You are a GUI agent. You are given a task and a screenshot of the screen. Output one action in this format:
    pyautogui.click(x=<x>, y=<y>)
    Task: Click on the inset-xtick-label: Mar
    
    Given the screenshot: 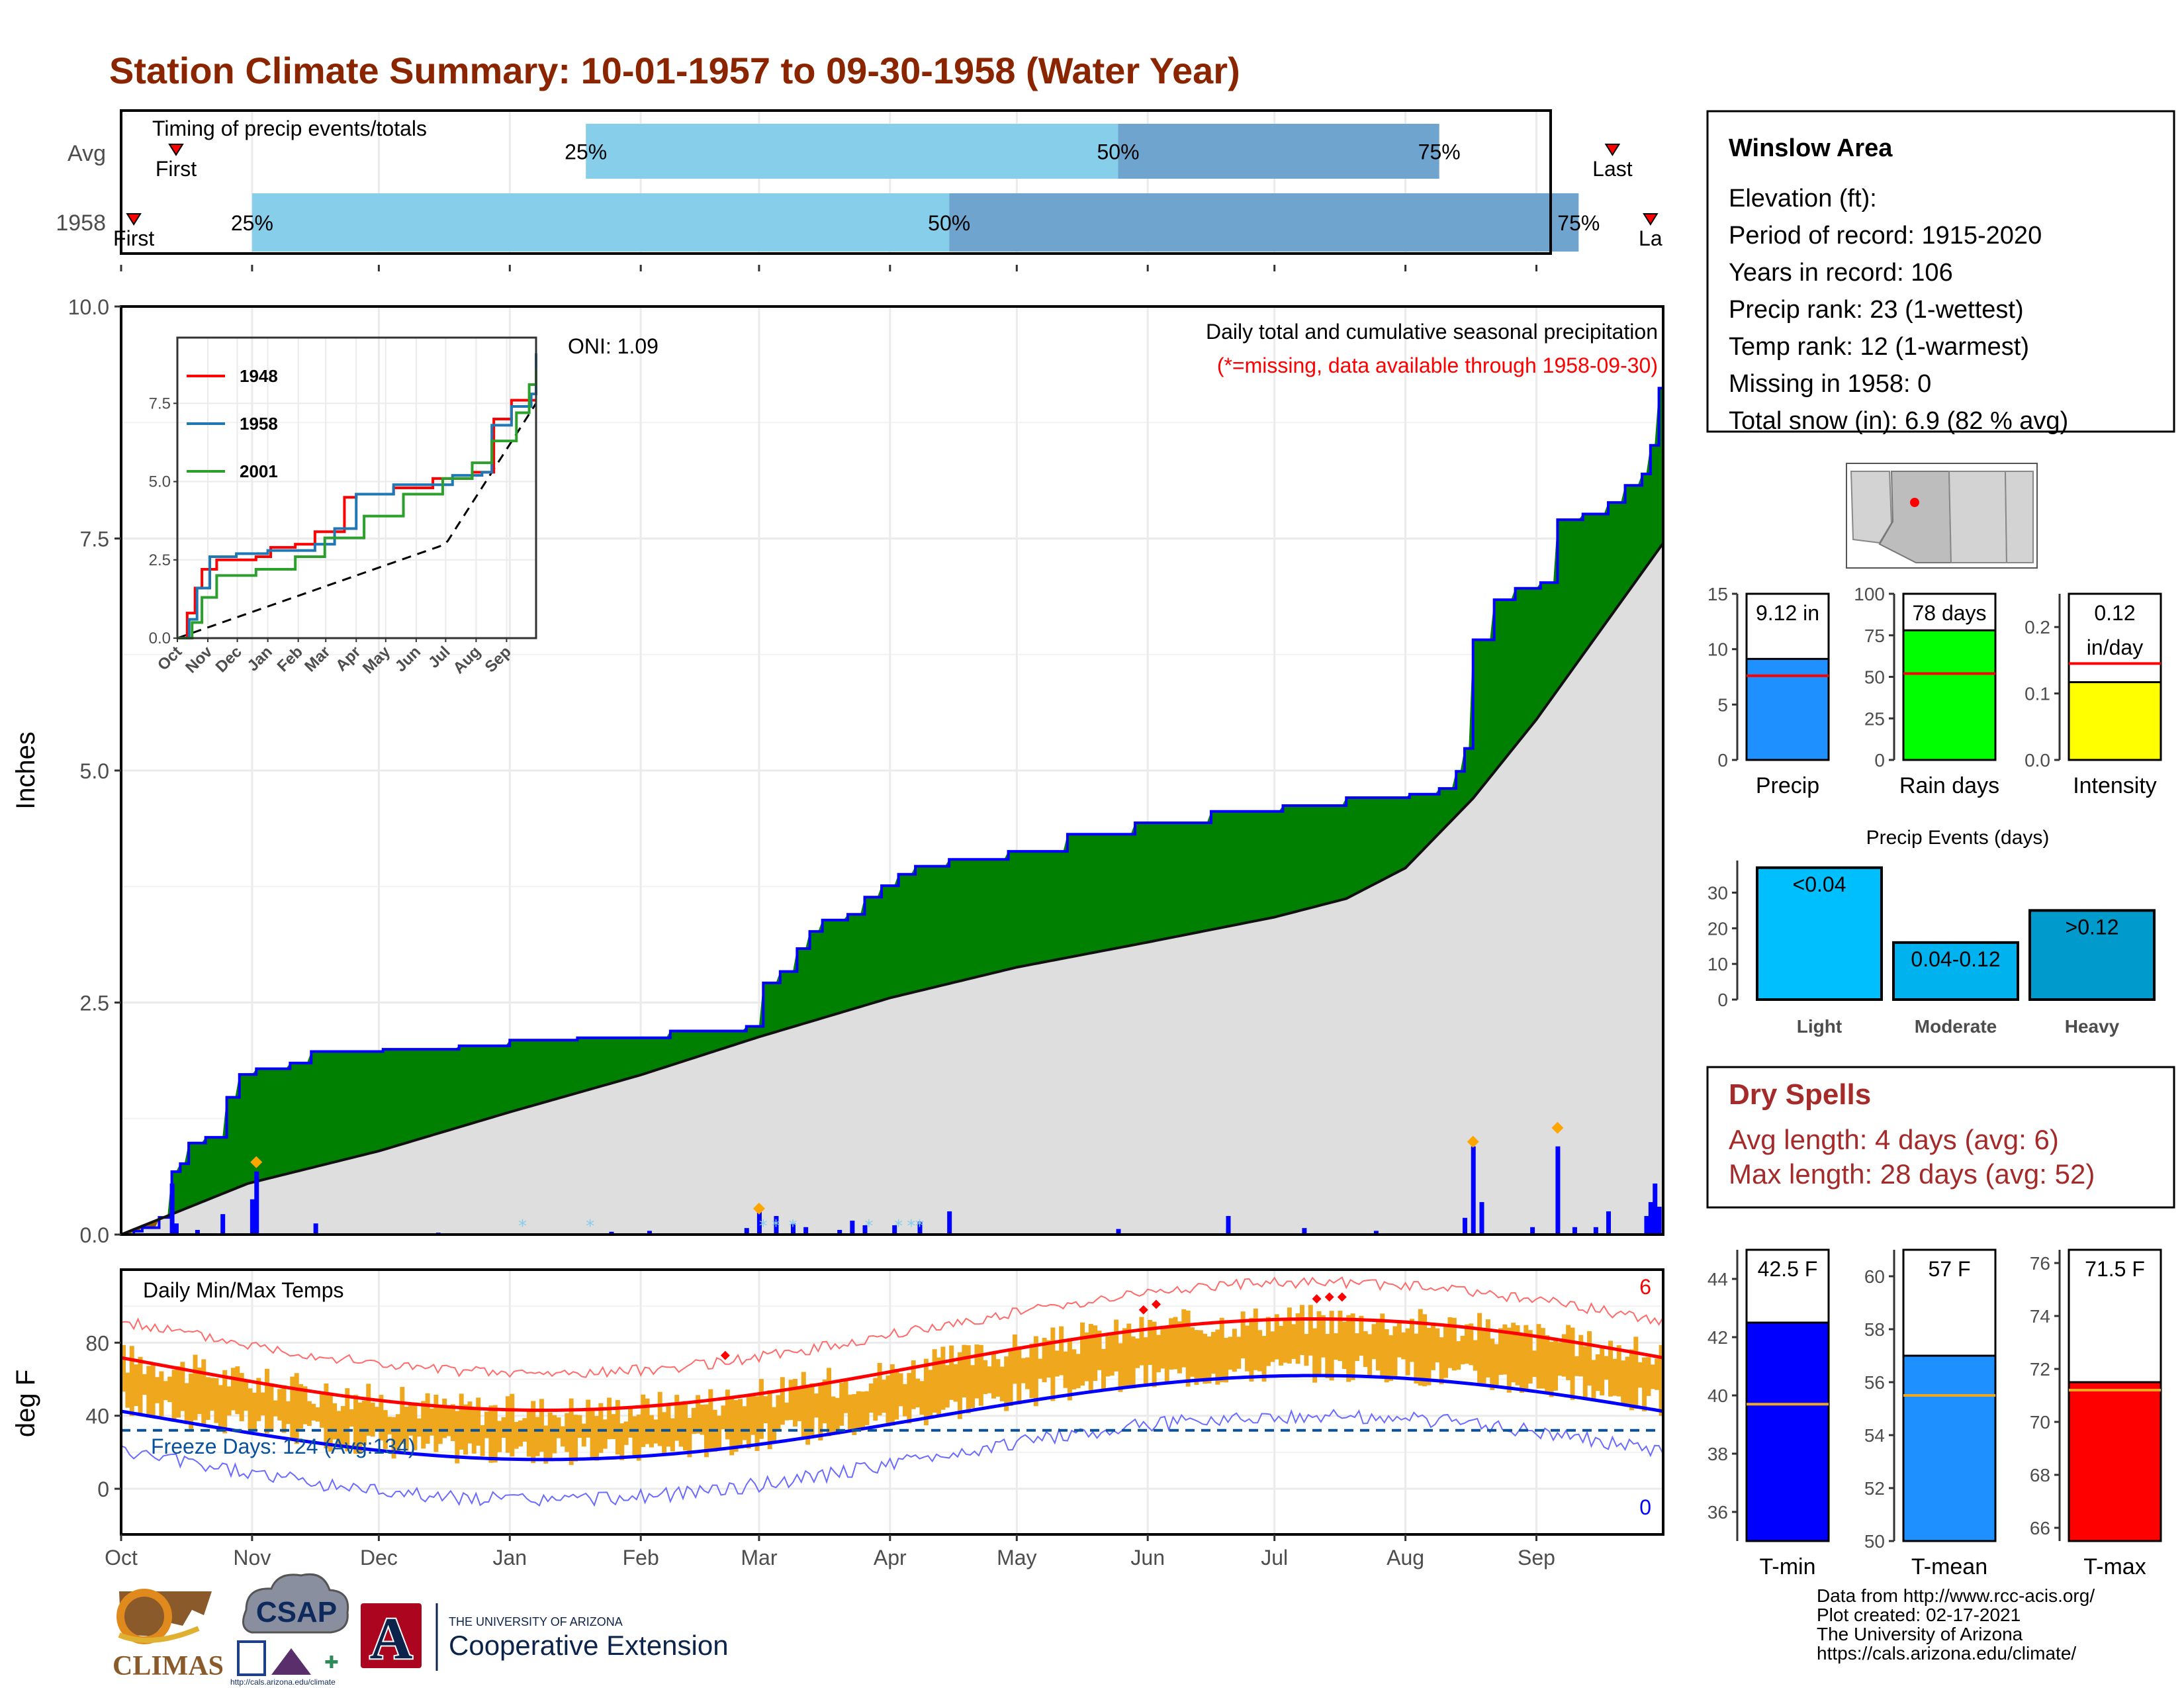 What is the action you would take?
    pyautogui.click(x=317, y=659)
    